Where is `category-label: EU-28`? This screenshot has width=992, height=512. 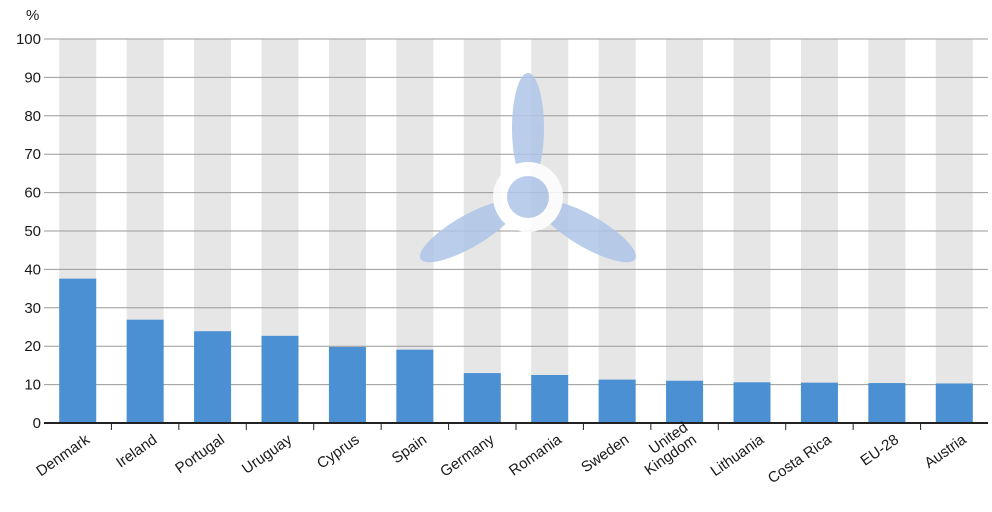
category-label: EU-28 is located at coordinates (879, 450).